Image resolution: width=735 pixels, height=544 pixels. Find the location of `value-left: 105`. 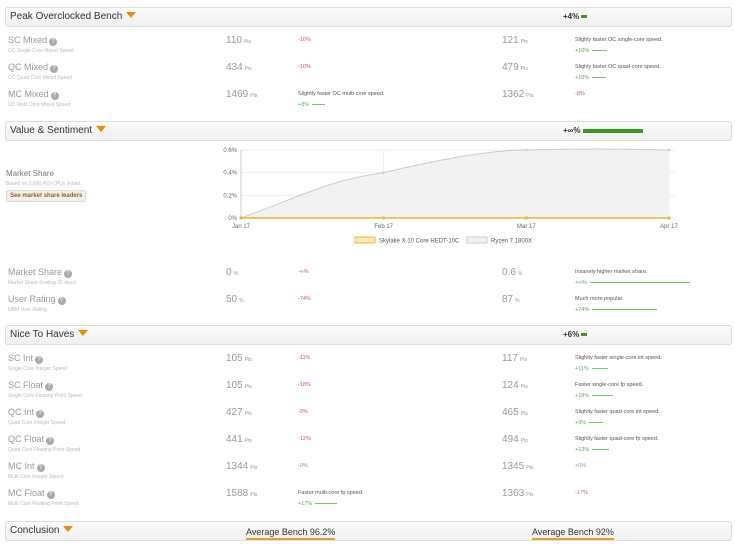

value-left: 105 is located at coordinates (234, 385).